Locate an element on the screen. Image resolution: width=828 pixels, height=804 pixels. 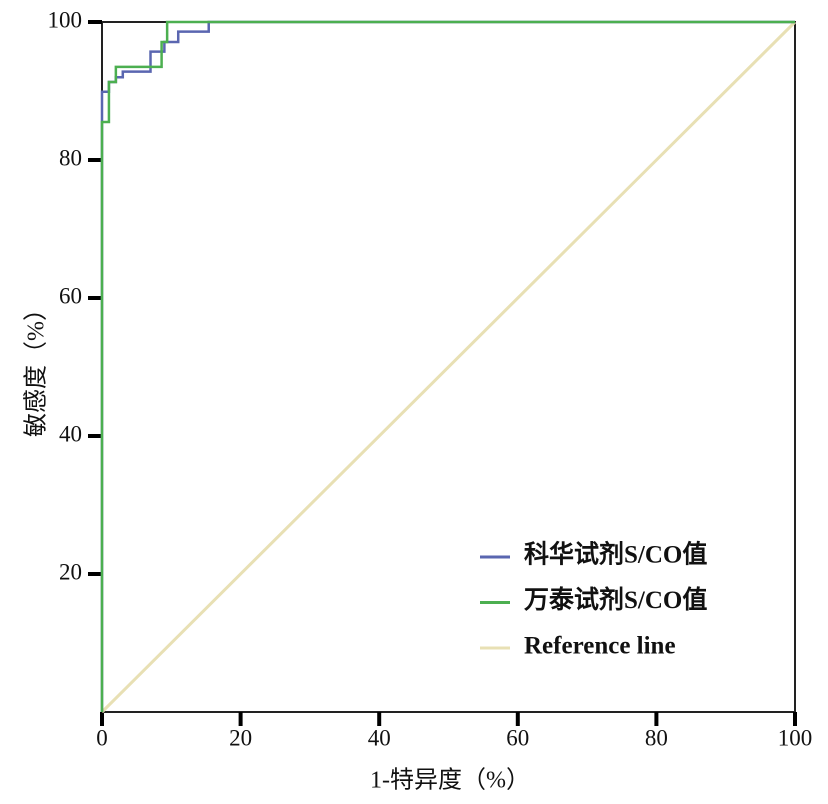
x-tick-label: 100 is located at coordinates (795, 737).